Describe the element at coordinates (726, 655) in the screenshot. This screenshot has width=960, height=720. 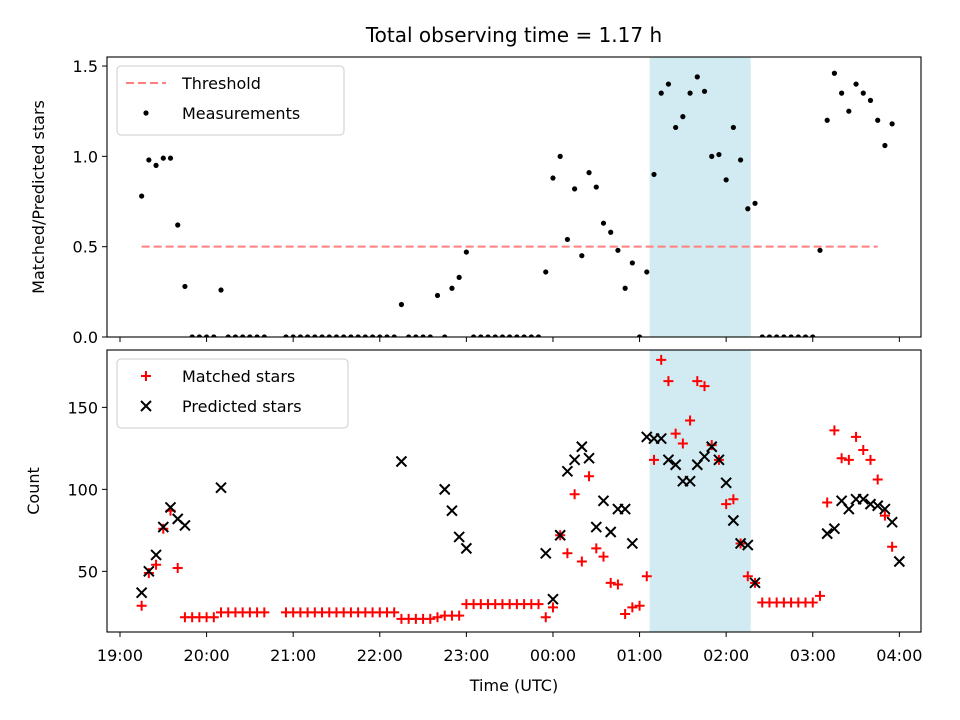
I see `x-tick-label: 02:00` at that location.